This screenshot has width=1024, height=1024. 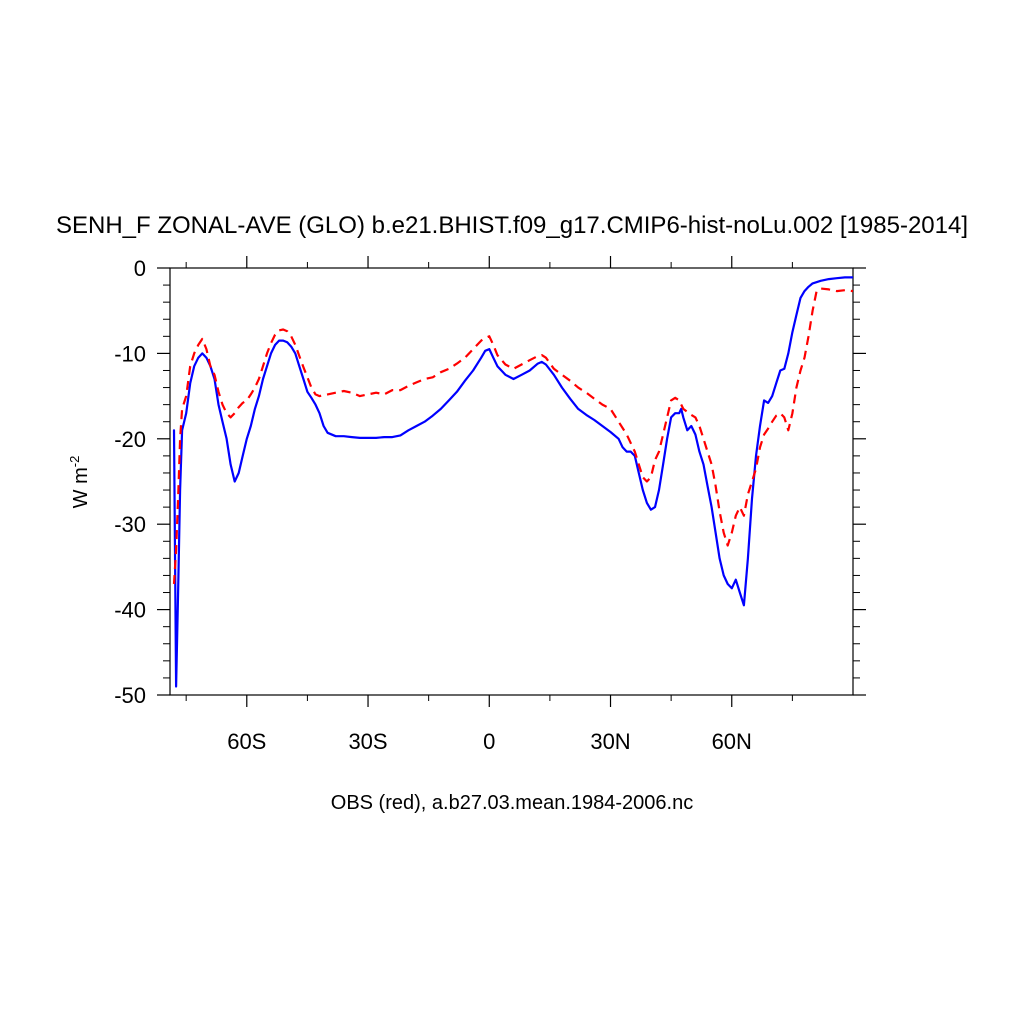 What do you see at coordinates (130, 695) in the screenshot?
I see `y-tick-label: -50` at bounding box center [130, 695].